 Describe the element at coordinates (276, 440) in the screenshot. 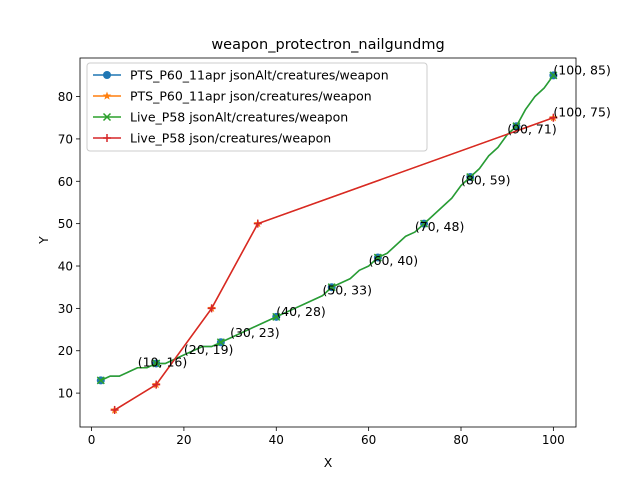

I see `x-tick-label: 40` at that location.